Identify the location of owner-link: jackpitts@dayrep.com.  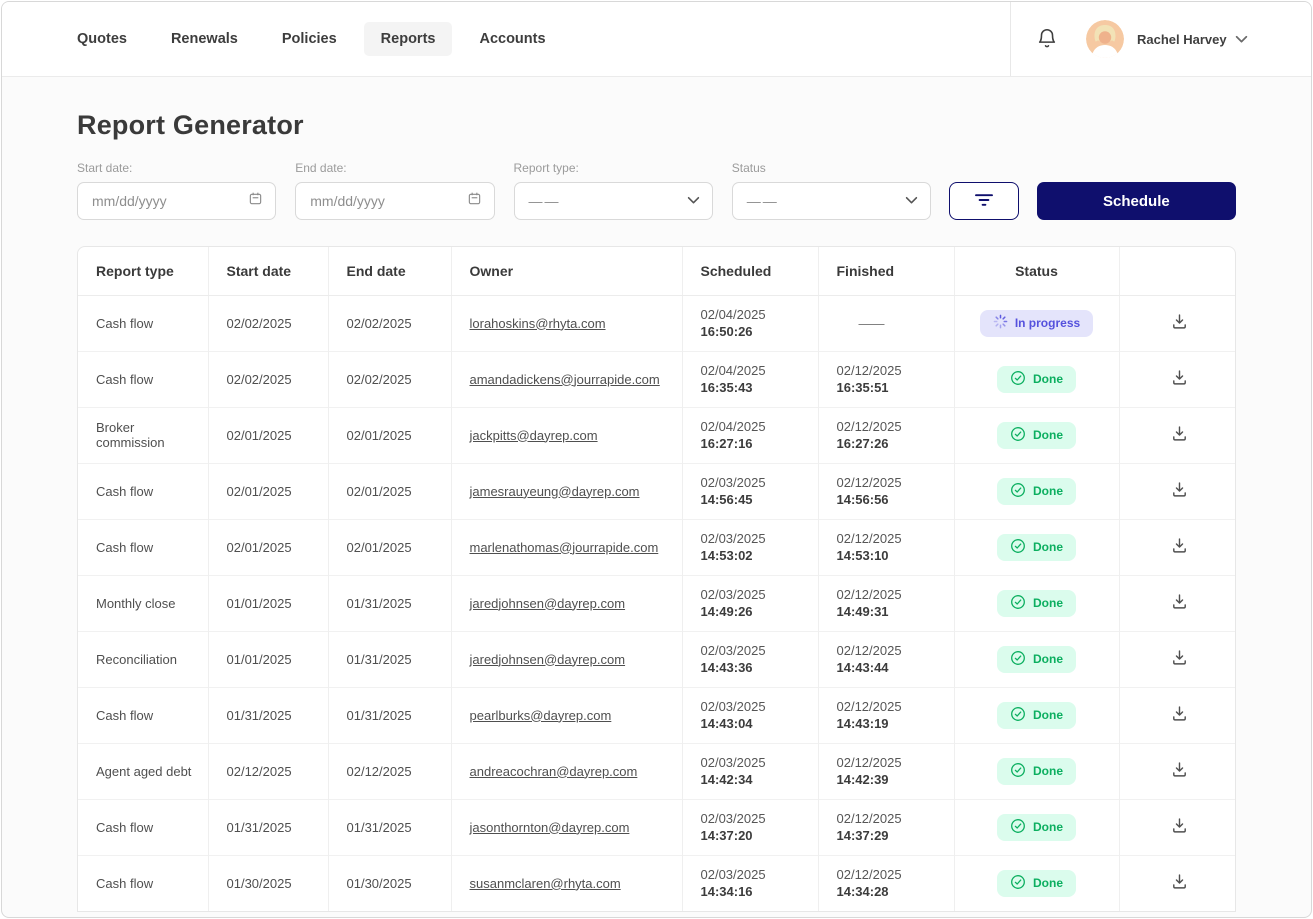
(533, 435).